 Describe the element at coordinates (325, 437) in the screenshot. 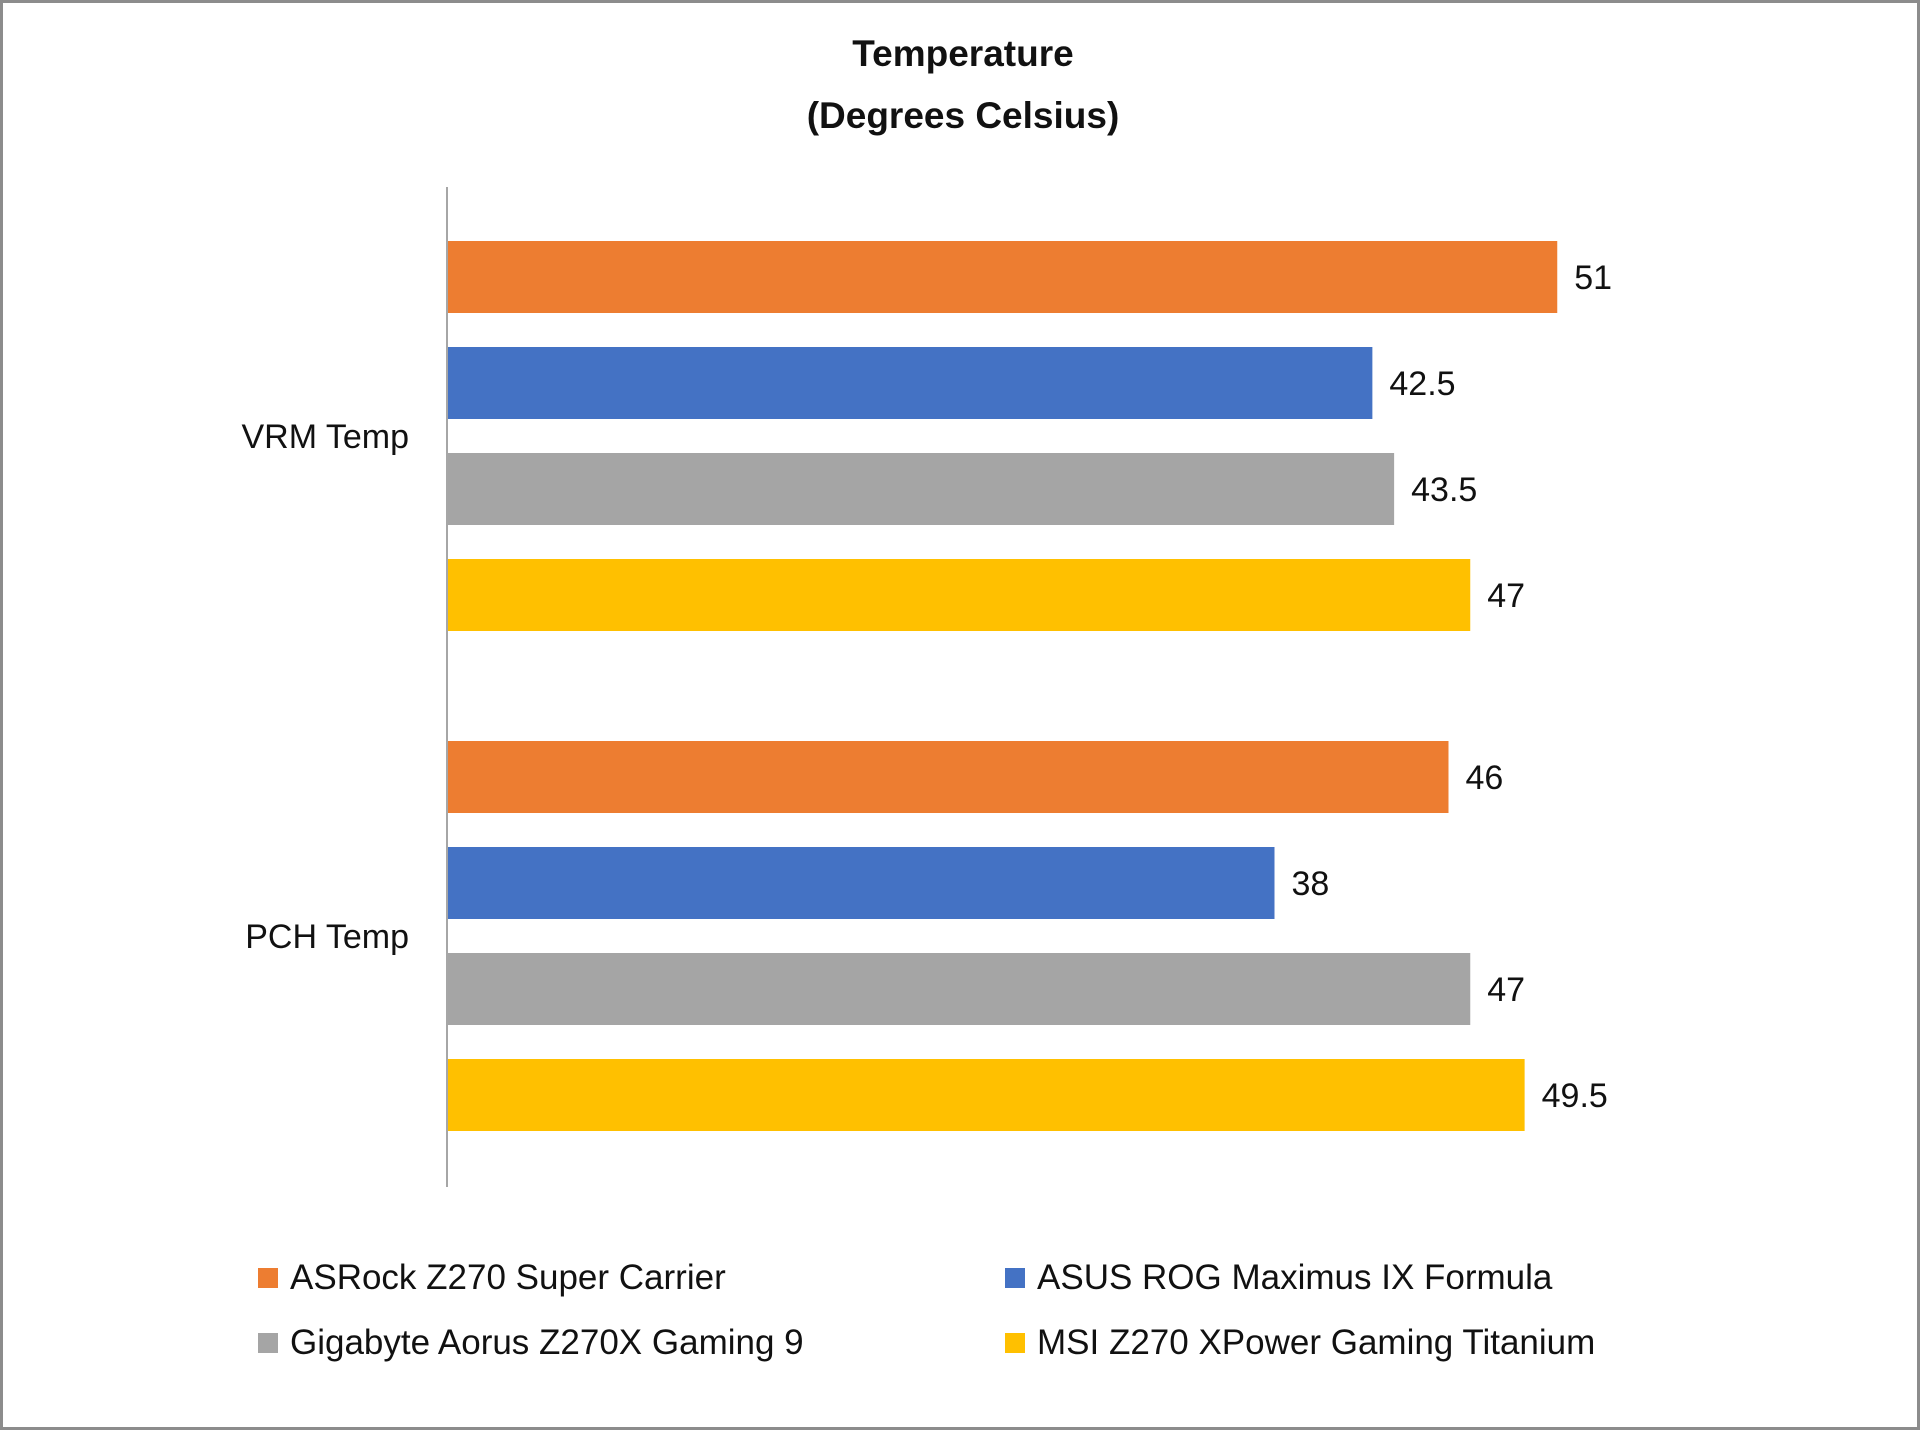

I see `category-label: VRM Temp` at that location.